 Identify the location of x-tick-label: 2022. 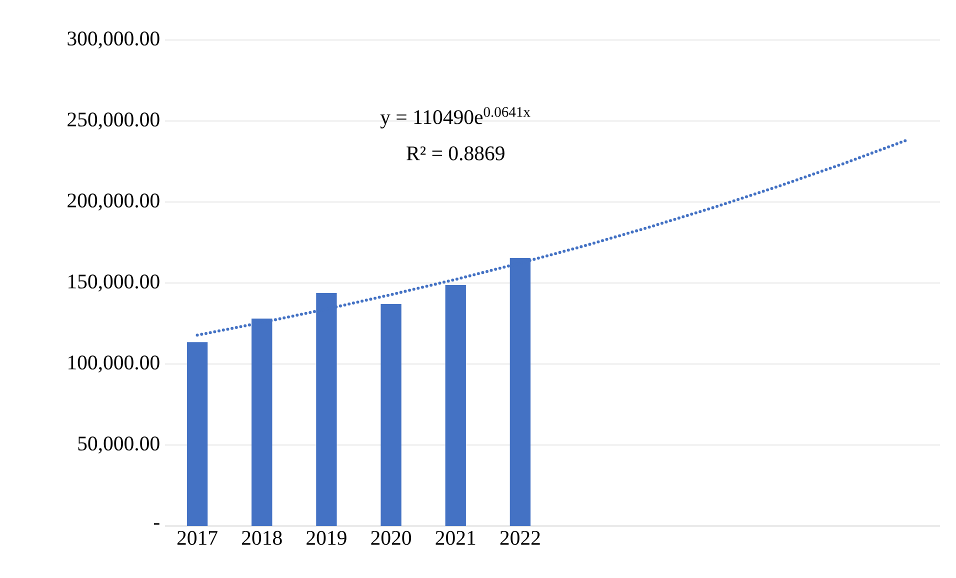
(520, 537).